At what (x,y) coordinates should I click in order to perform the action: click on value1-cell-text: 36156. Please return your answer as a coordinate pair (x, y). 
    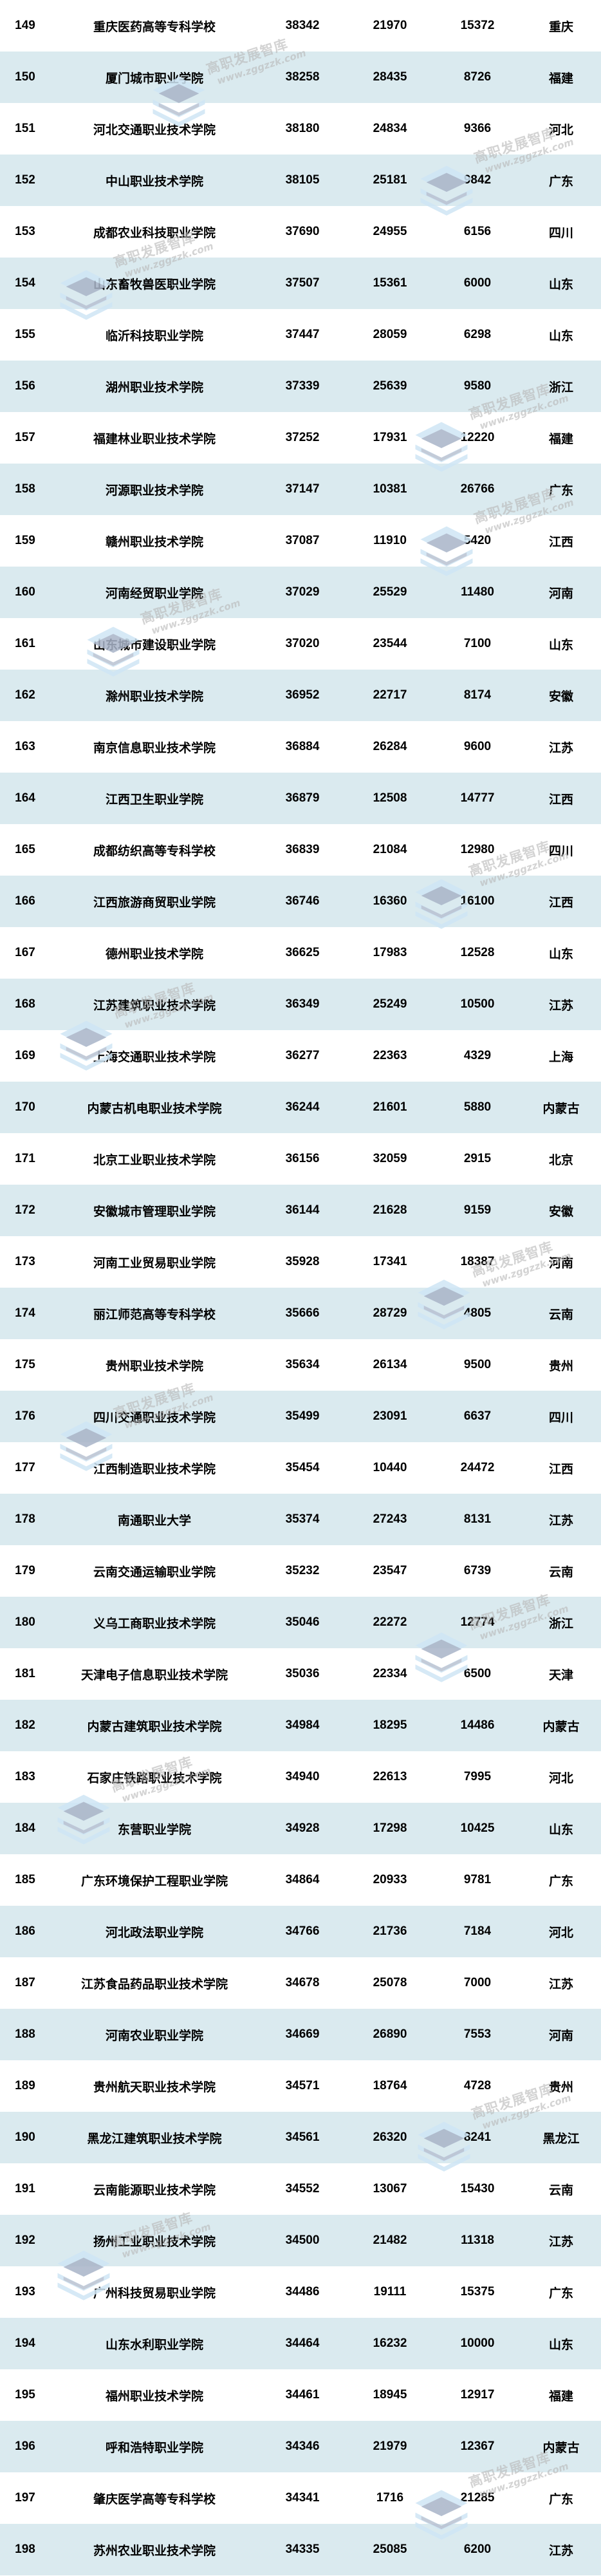
    Looking at the image, I should click on (302, 1158).